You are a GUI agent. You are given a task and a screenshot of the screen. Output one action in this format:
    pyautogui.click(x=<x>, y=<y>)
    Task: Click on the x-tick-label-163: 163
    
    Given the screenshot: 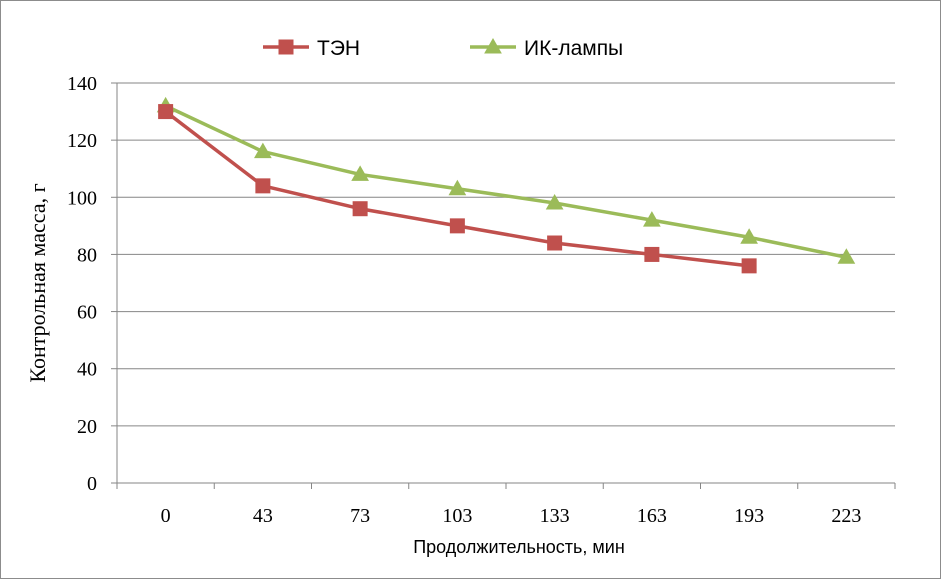 What is the action you would take?
    pyautogui.click(x=652, y=516)
    